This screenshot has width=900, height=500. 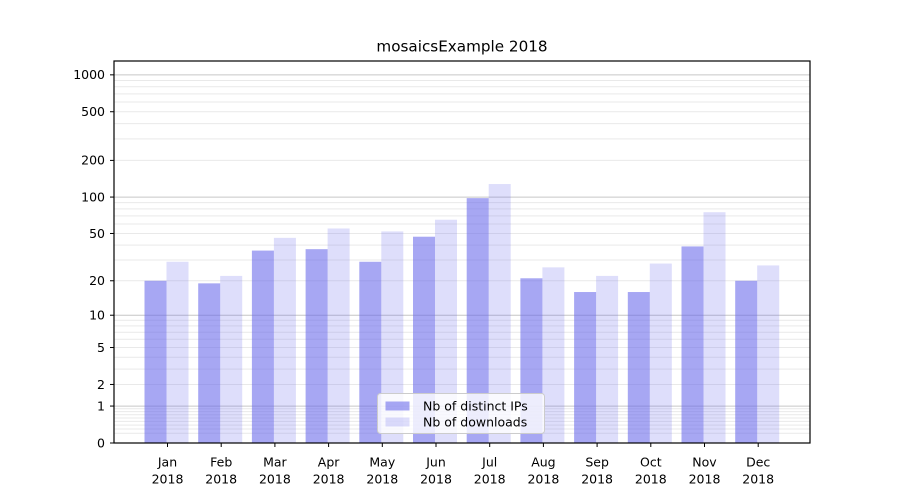 I want to click on bar-jan-downloads, so click(x=177, y=352).